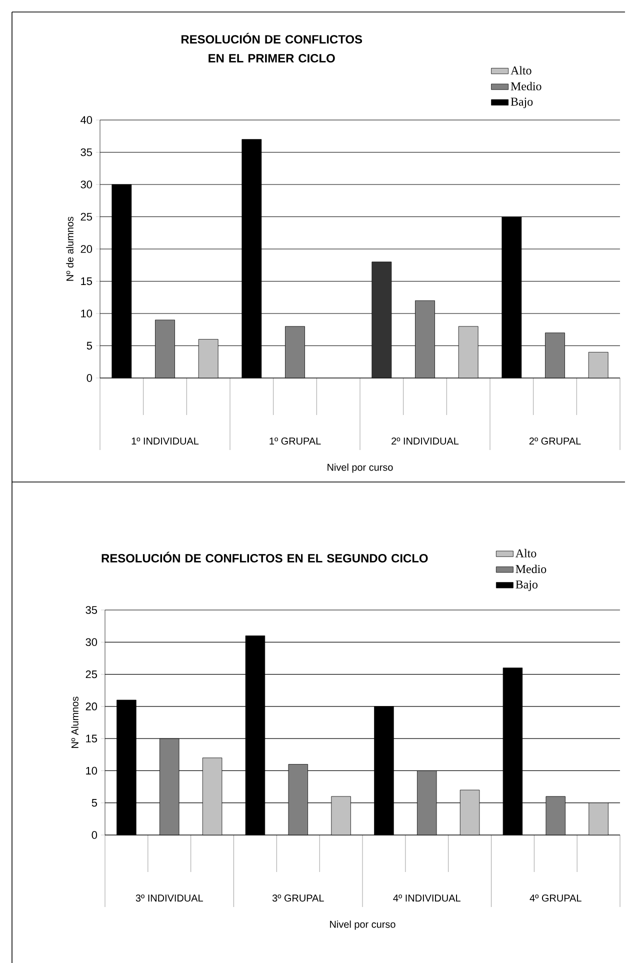 This screenshot has height=963, width=626. Describe the element at coordinates (74, 722) in the screenshot. I see `y-axis-title: Nº Alumnos` at that location.